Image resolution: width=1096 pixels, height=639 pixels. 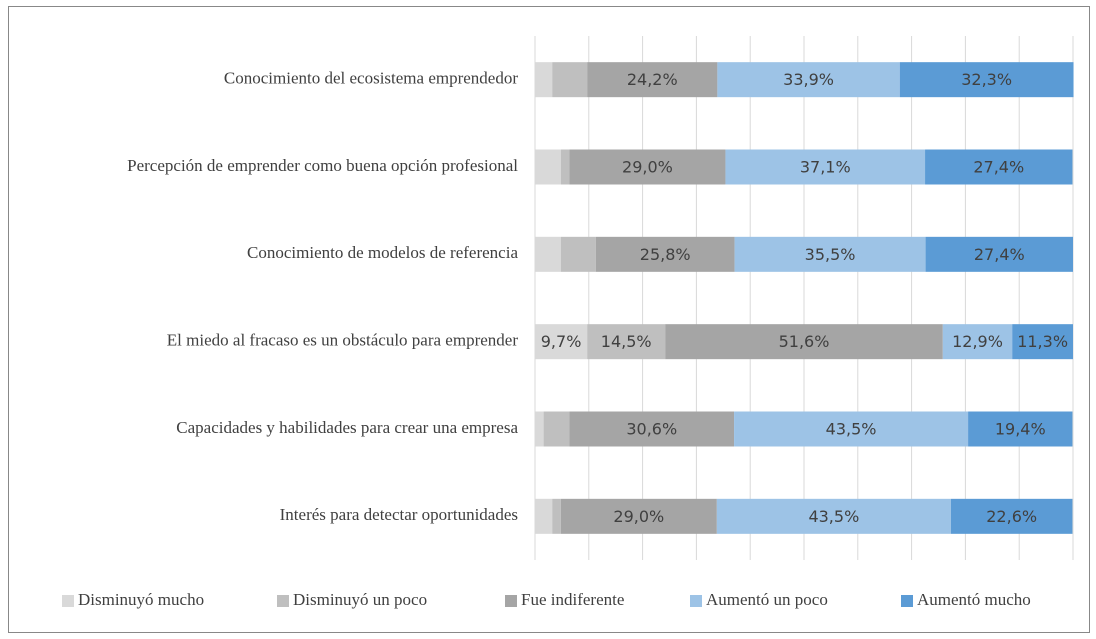 I want to click on value-label: 19,4%, so click(x=1020, y=429).